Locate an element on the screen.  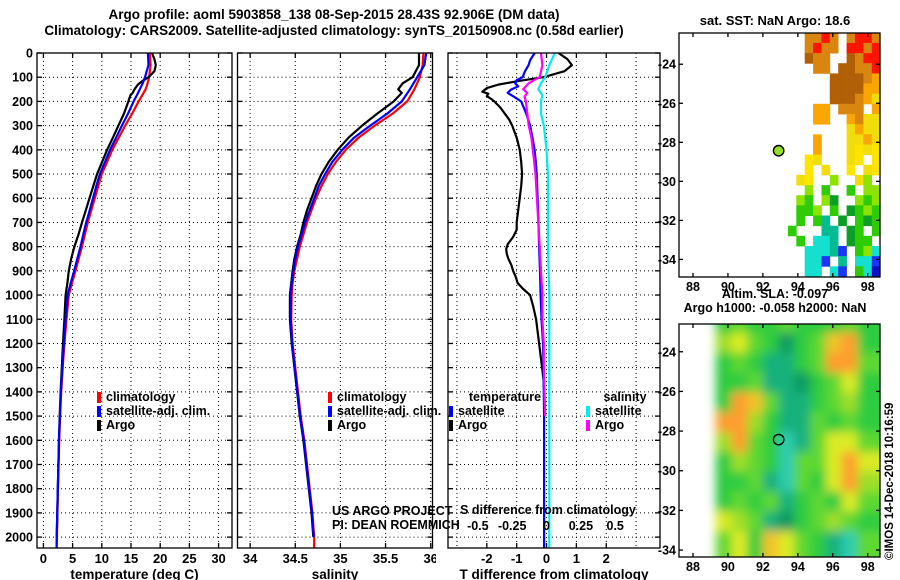
svg-text: -2 is located at coordinates (487, 558).